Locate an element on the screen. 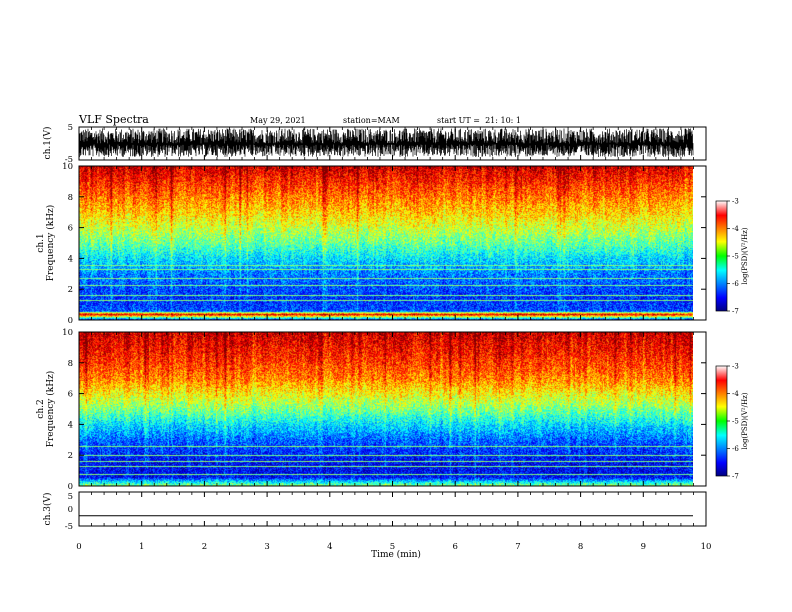 The width and height of the screenshot is (792, 612). time-tick-label: 5 is located at coordinates (392, 547).